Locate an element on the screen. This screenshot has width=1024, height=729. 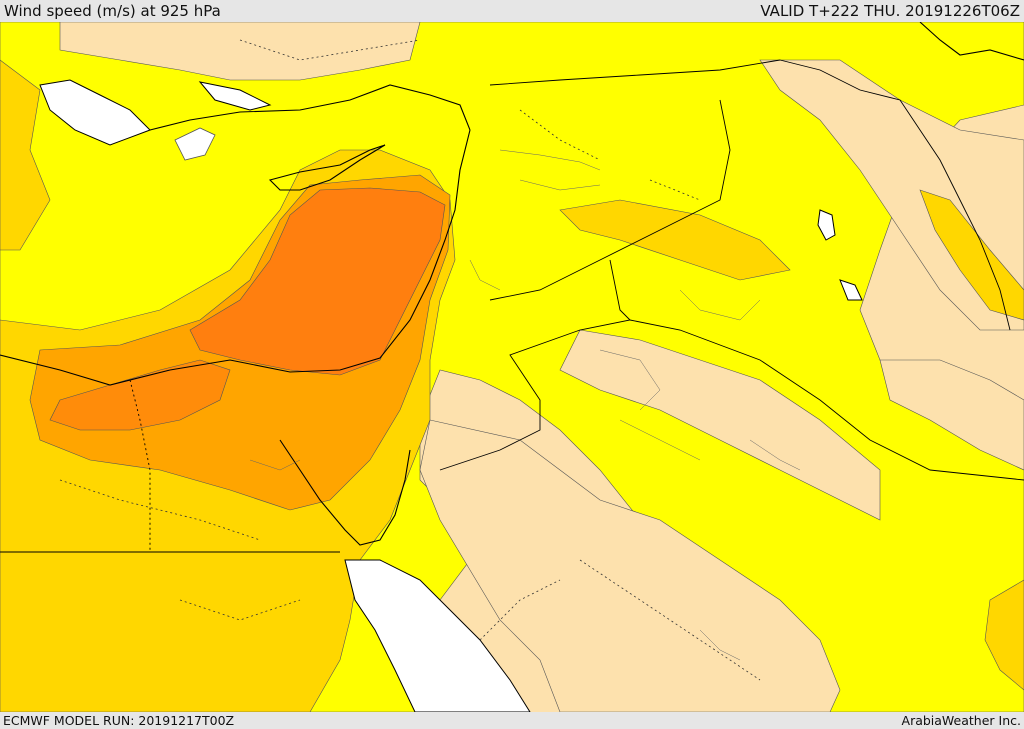
orange-wind-inner is located at coordinates (140, 395).